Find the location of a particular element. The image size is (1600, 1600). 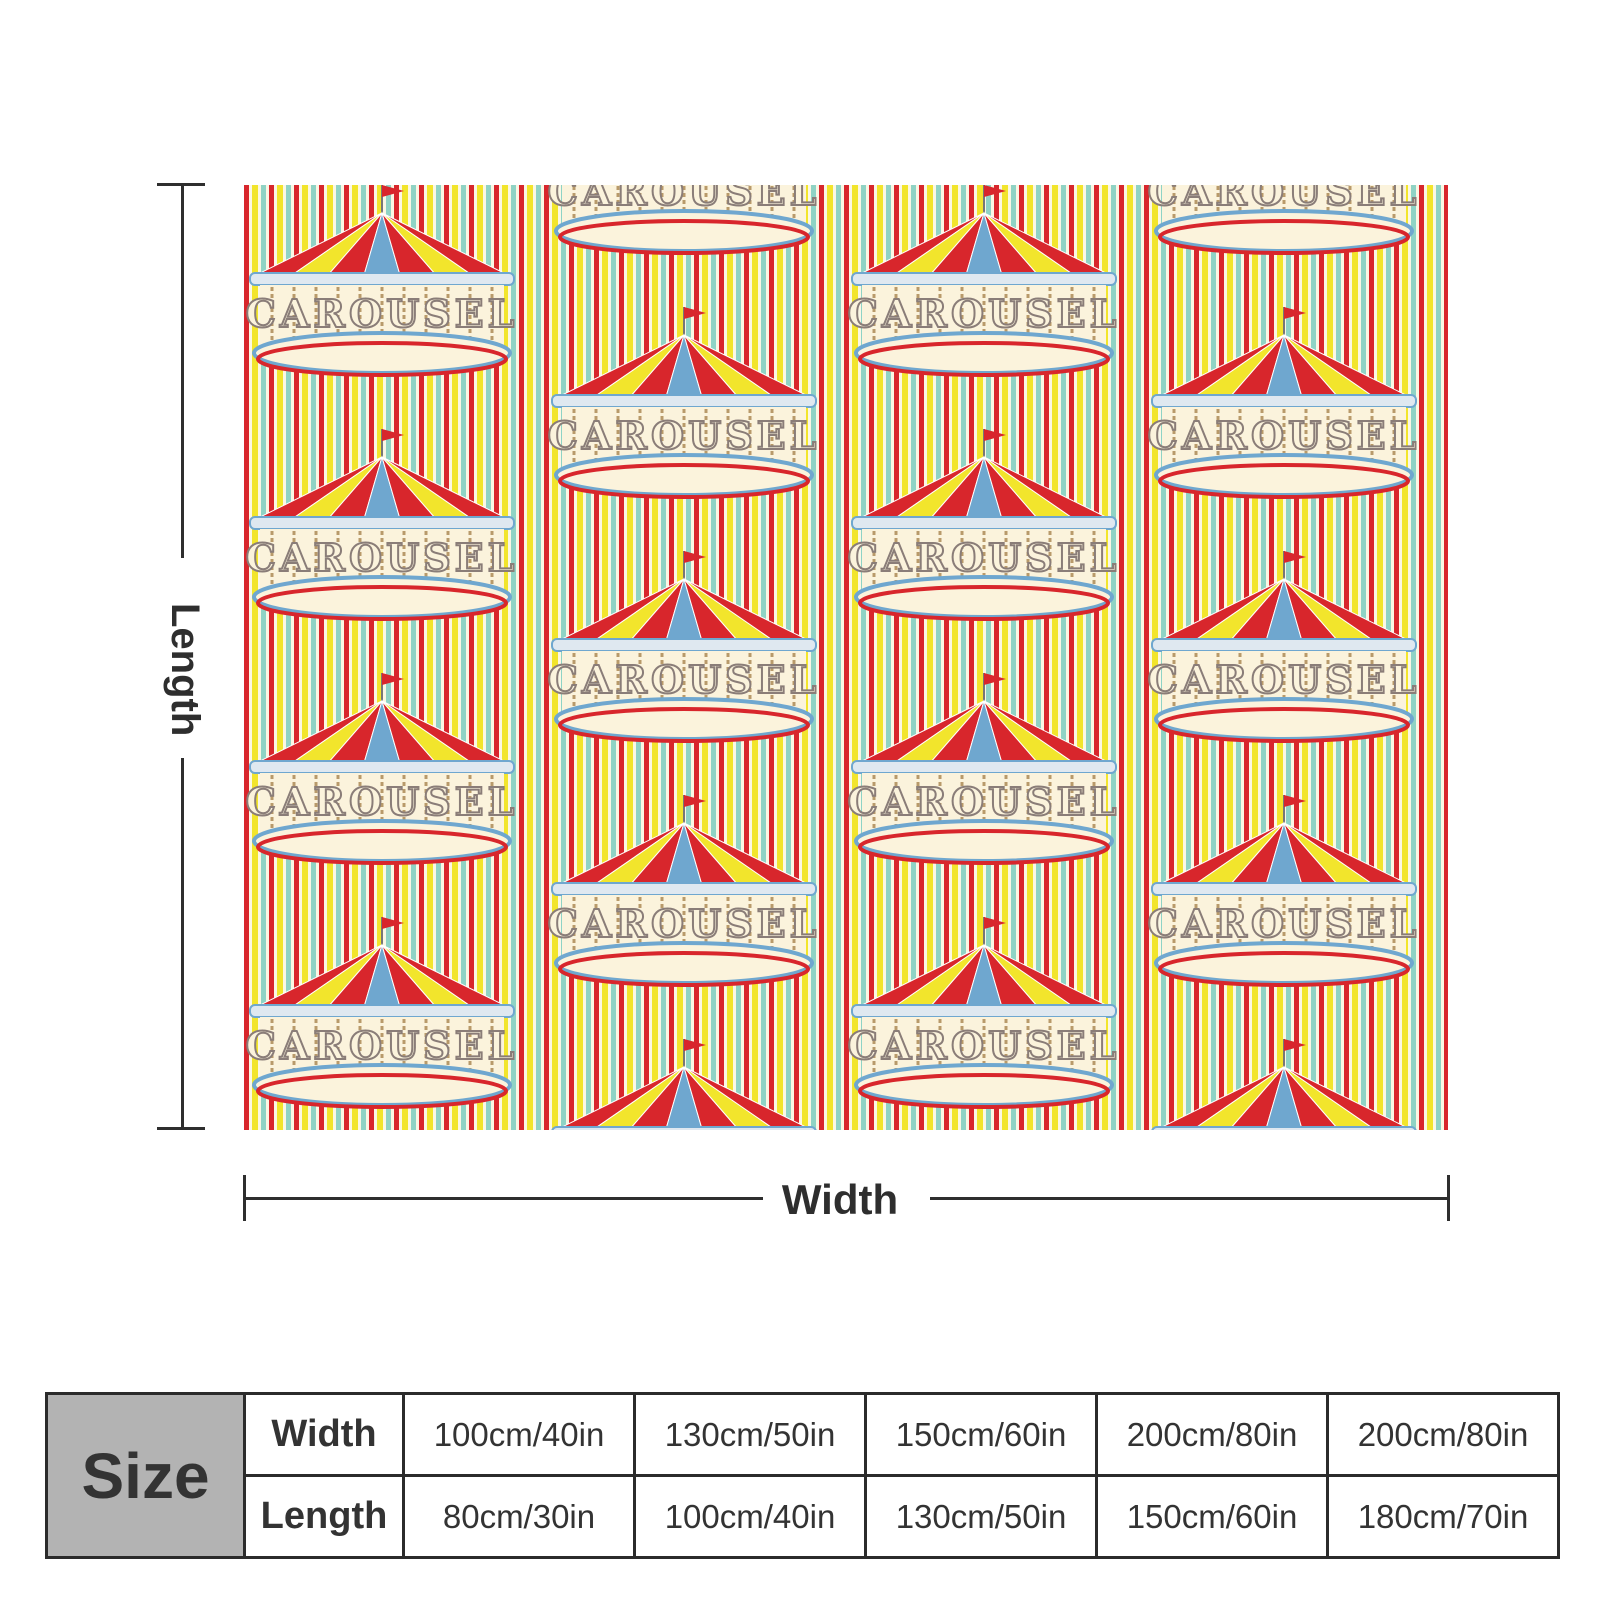

length-line-lower is located at coordinates (182, 943).